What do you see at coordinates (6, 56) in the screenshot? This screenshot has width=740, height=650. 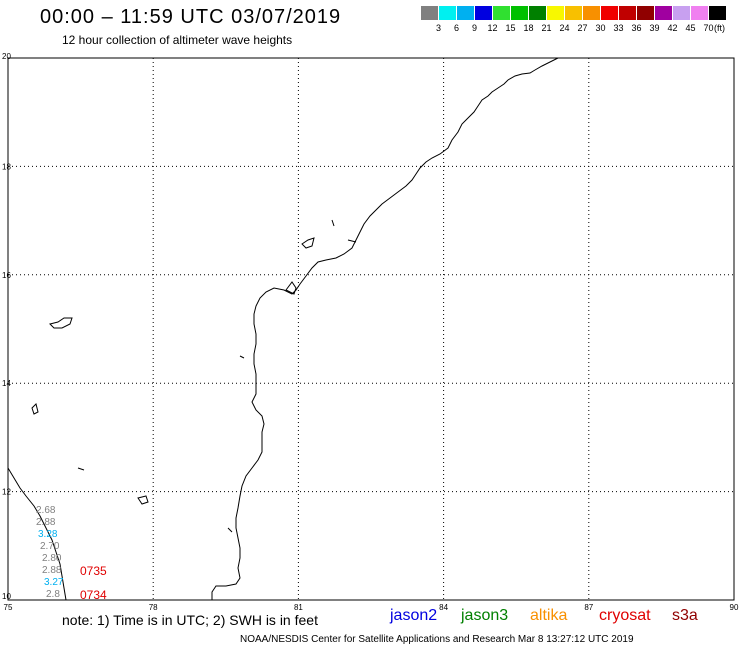 I see `lat-tick-label: 20` at bounding box center [6, 56].